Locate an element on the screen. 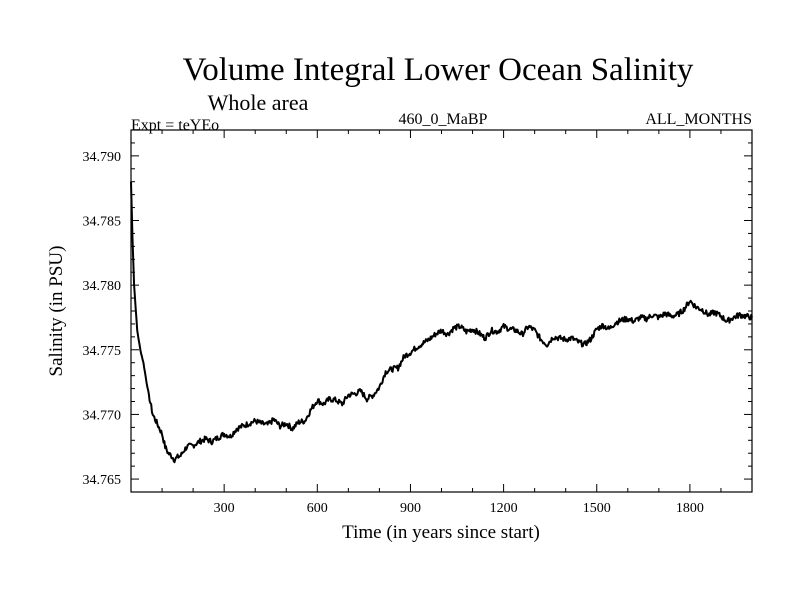 The width and height of the screenshot is (800, 600). chart-title: Volume Integral Lower Ocean Salinity is located at coordinates (438, 70).